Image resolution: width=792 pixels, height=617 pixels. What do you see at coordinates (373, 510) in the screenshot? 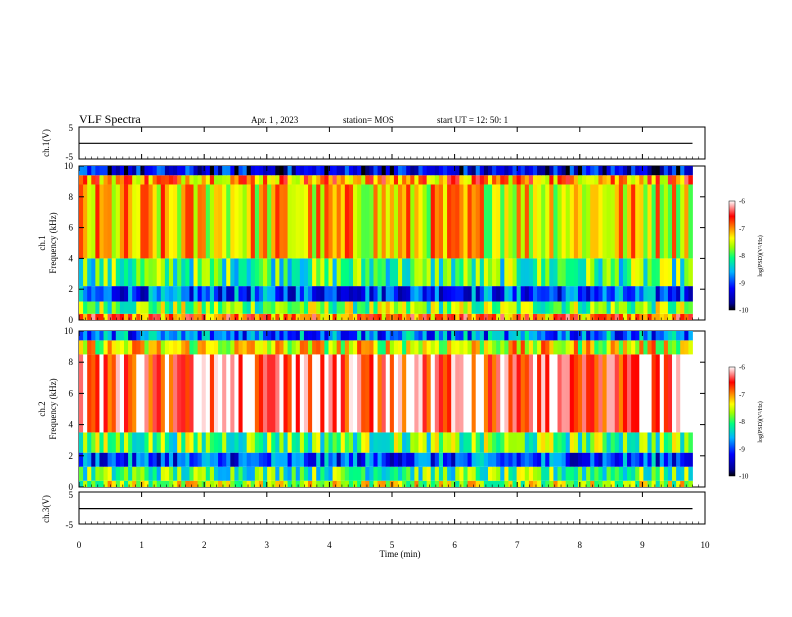
I see `ch3-voltage-panel: 5 -5 ch.3(V)` at bounding box center [373, 510].